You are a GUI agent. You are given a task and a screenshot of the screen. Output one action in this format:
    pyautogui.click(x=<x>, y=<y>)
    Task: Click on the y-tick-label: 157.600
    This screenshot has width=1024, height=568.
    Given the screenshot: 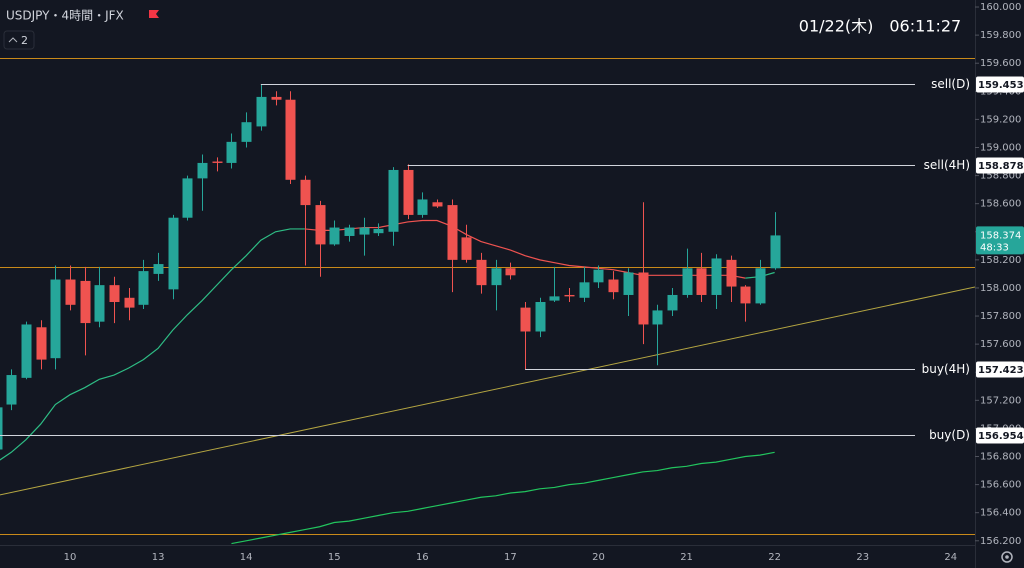 What is the action you would take?
    pyautogui.click(x=1000, y=344)
    